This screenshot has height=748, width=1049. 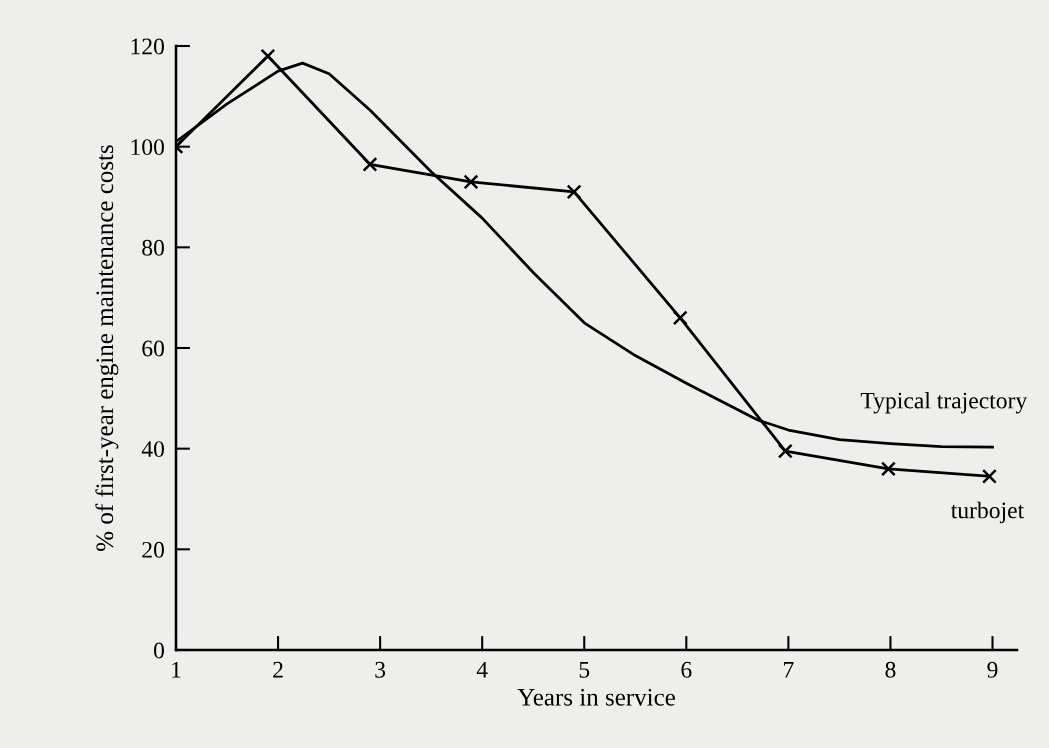 What do you see at coordinates (278, 669) in the screenshot?
I see `x-tick-label: 2` at bounding box center [278, 669].